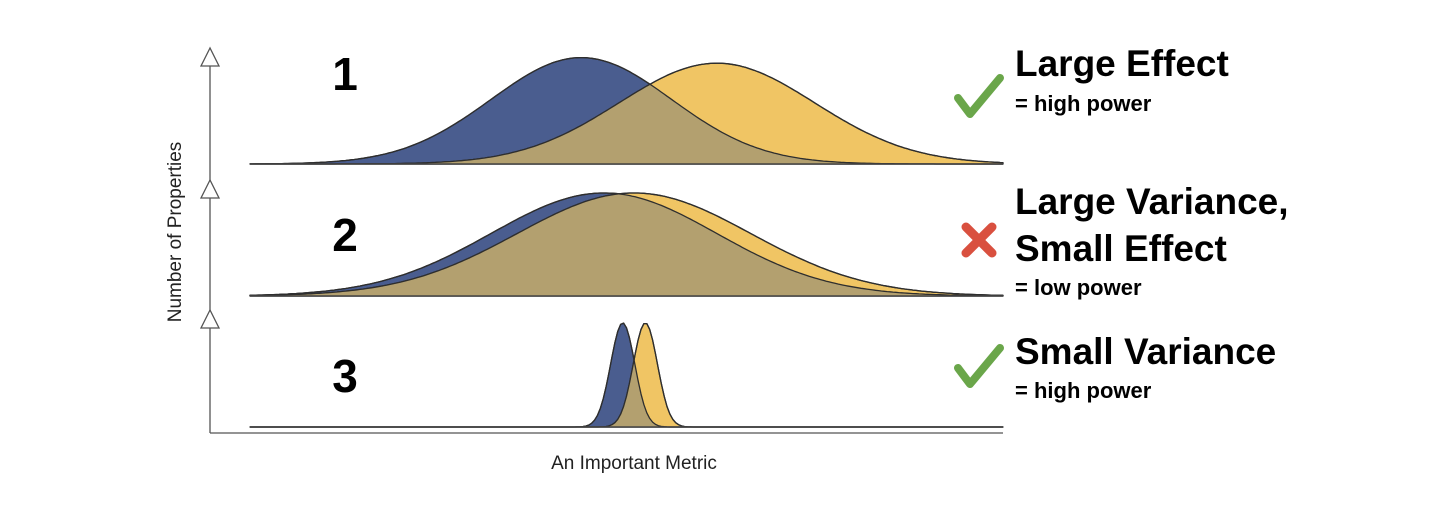 Image resolution: width=1456 pixels, height=520 pixels. What do you see at coordinates (345, 235) in the screenshot?
I see `panel-number: 2` at bounding box center [345, 235].